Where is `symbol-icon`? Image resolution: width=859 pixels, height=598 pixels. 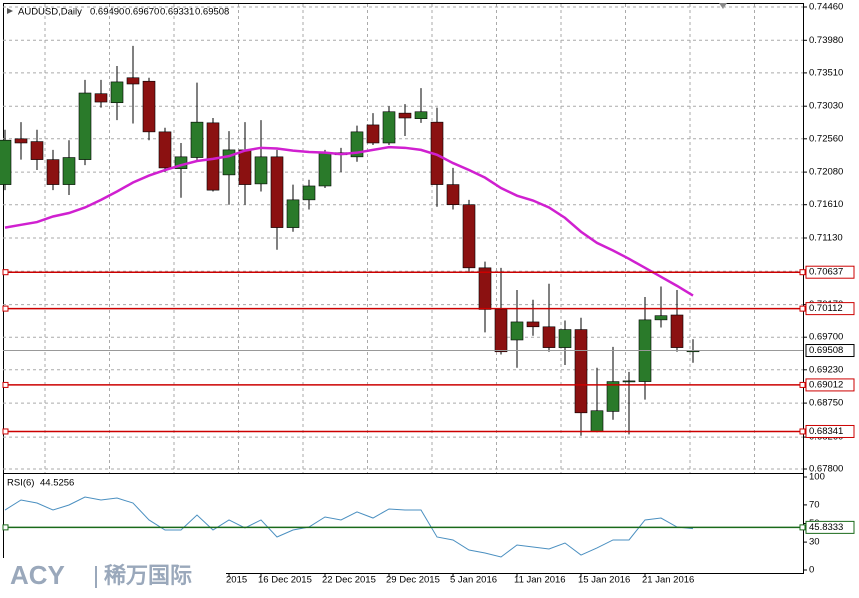
symbol-icon is located at coordinates (10, 11).